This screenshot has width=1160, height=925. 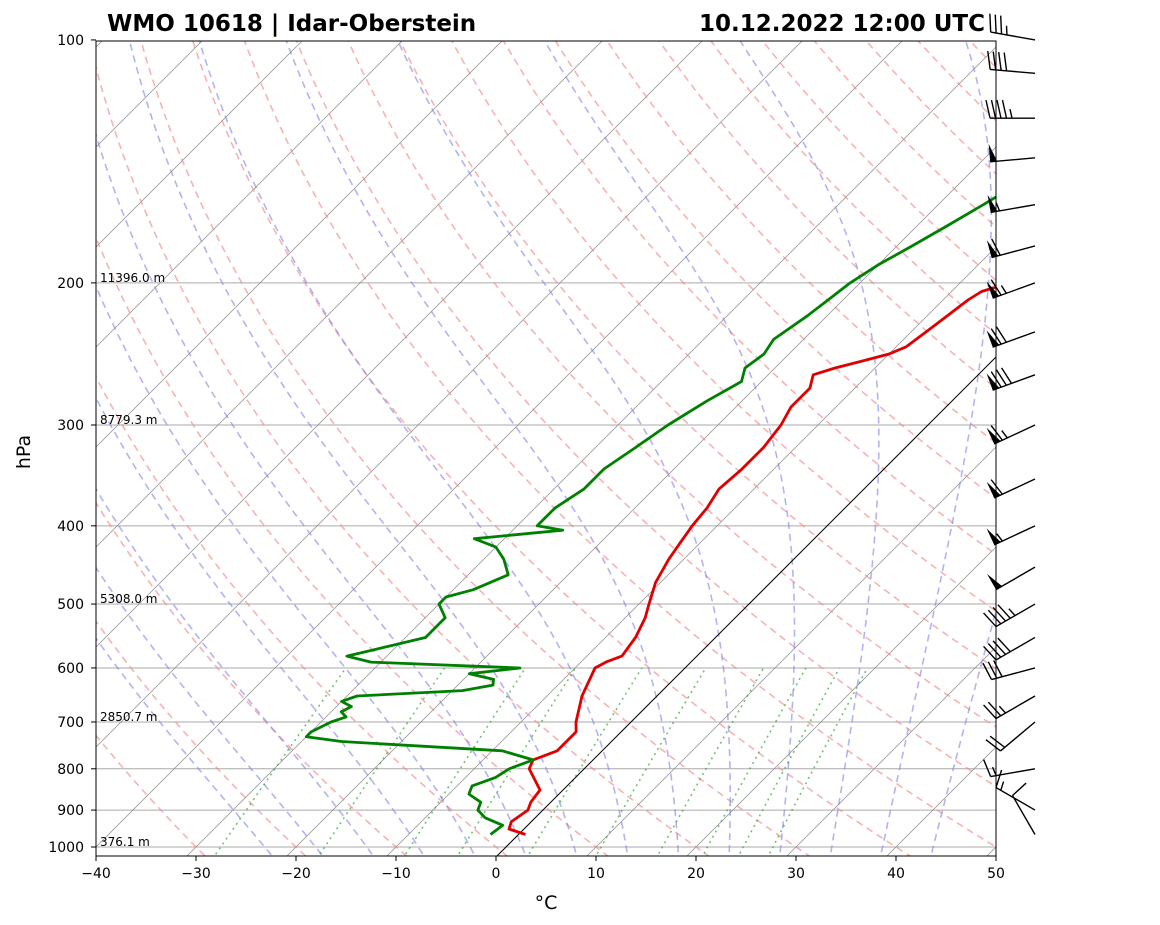 I want to click on chart-title-datetime: 10.12.2022 12:00 UTC, so click(x=842, y=24).